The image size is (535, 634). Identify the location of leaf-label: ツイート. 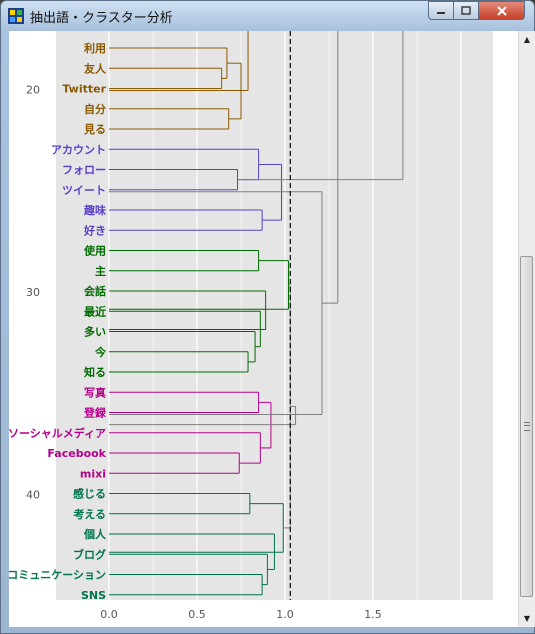
(84, 190).